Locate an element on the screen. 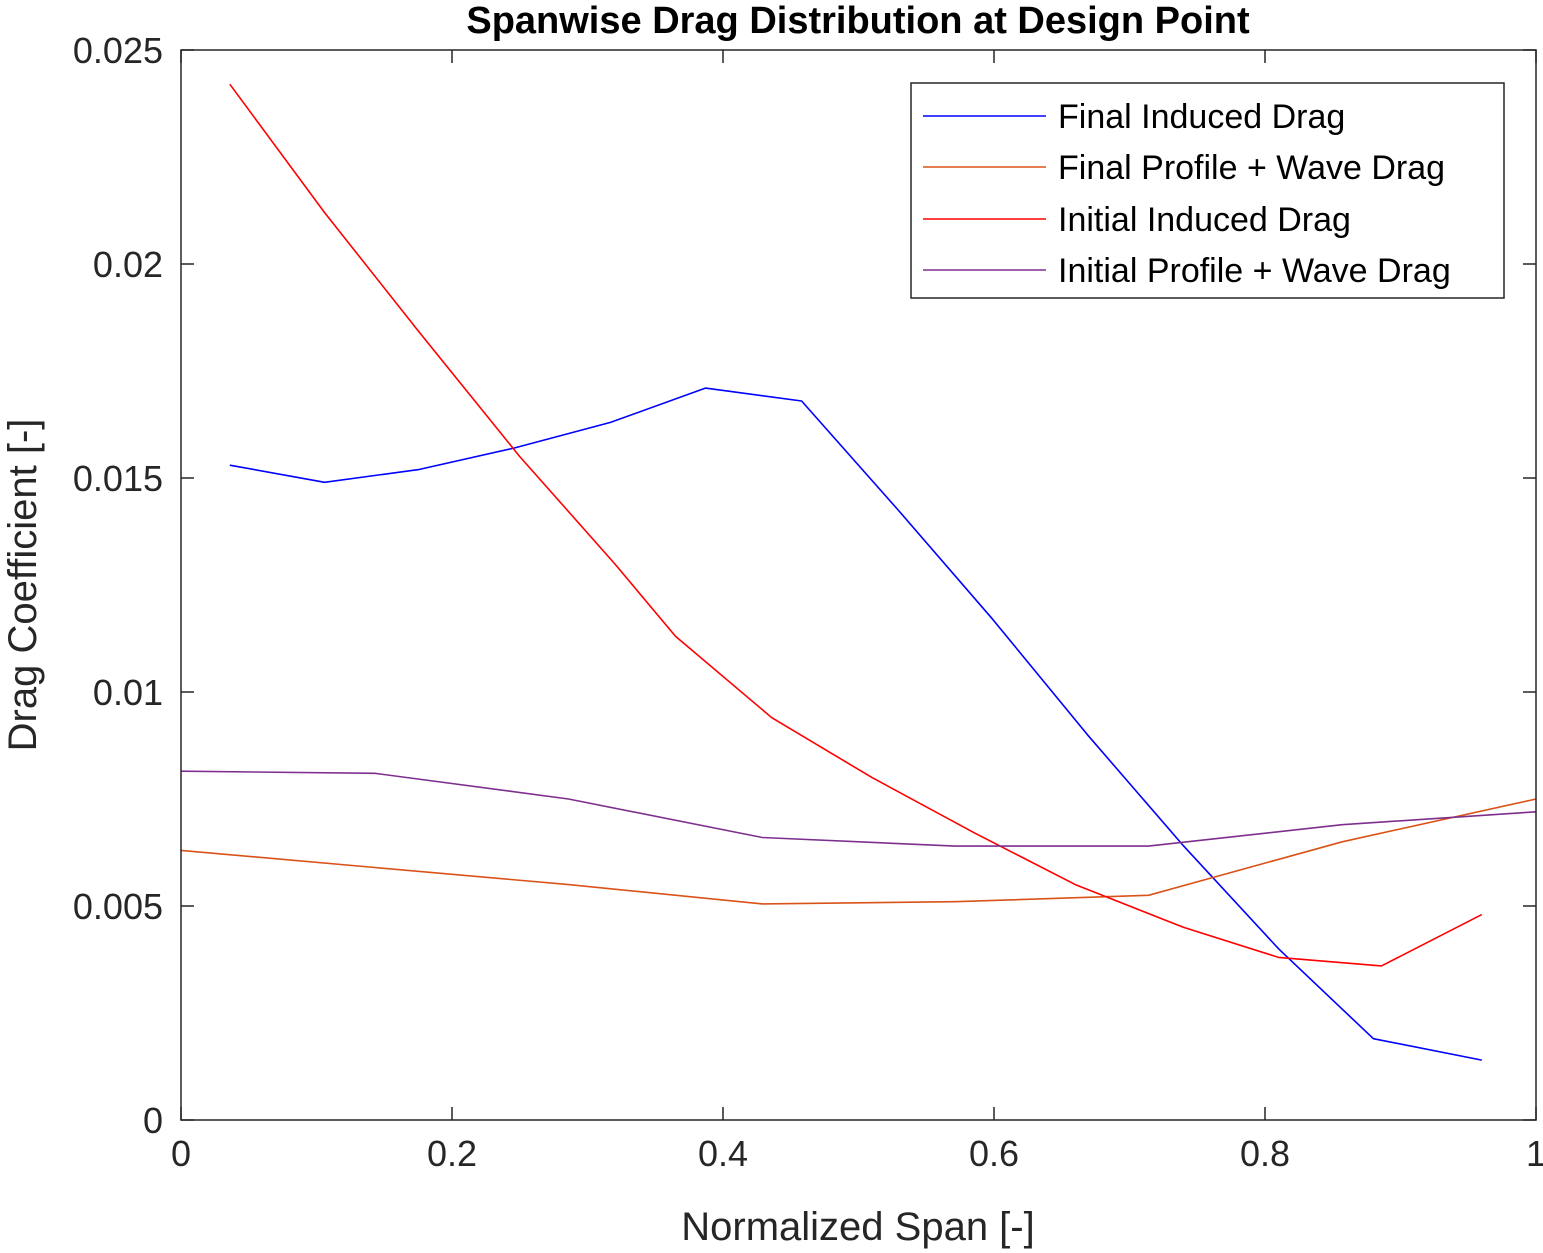  legend-box is located at coordinates (1207, 190).